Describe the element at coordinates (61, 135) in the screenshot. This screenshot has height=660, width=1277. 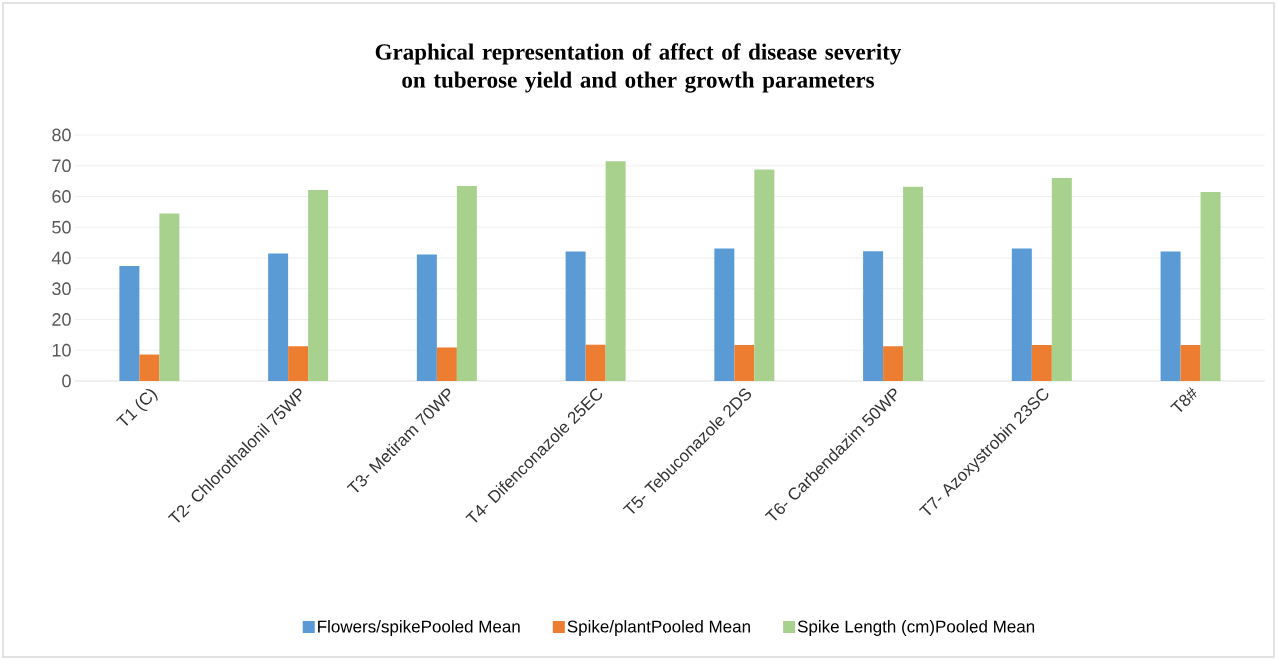
I see `y-tick-label: 80` at that location.